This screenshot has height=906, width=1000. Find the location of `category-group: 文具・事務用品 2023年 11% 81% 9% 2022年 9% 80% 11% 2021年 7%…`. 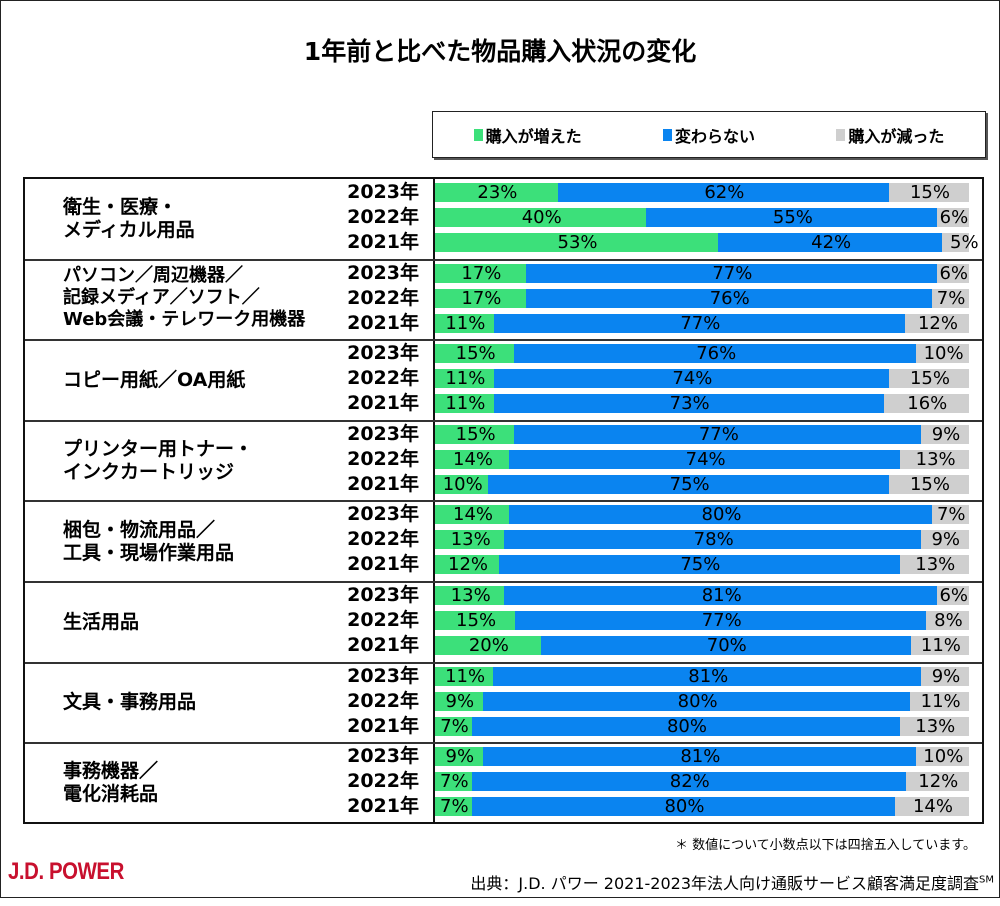

category-group: 文具・事務用品 2023年 11% 81% 9% 2022年 9% 80% 11% 2021年 7%… is located at coordinates (503, 702).